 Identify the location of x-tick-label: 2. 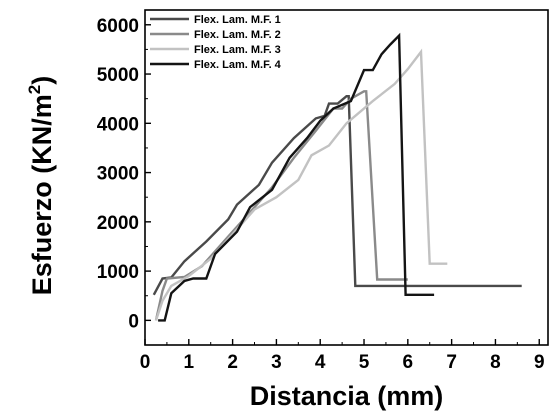
(232, 362).